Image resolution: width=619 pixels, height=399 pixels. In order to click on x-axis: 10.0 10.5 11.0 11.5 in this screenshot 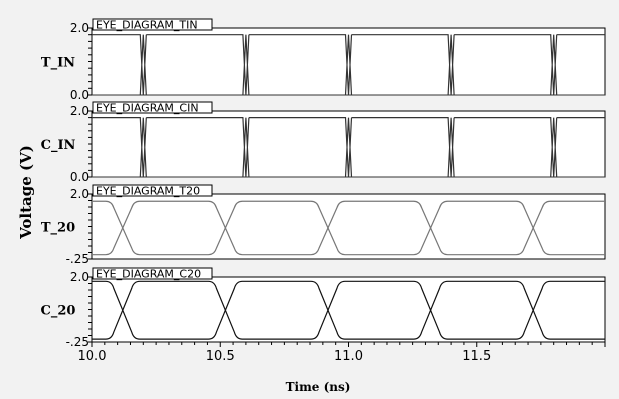, I will do `click(342, 353)`.